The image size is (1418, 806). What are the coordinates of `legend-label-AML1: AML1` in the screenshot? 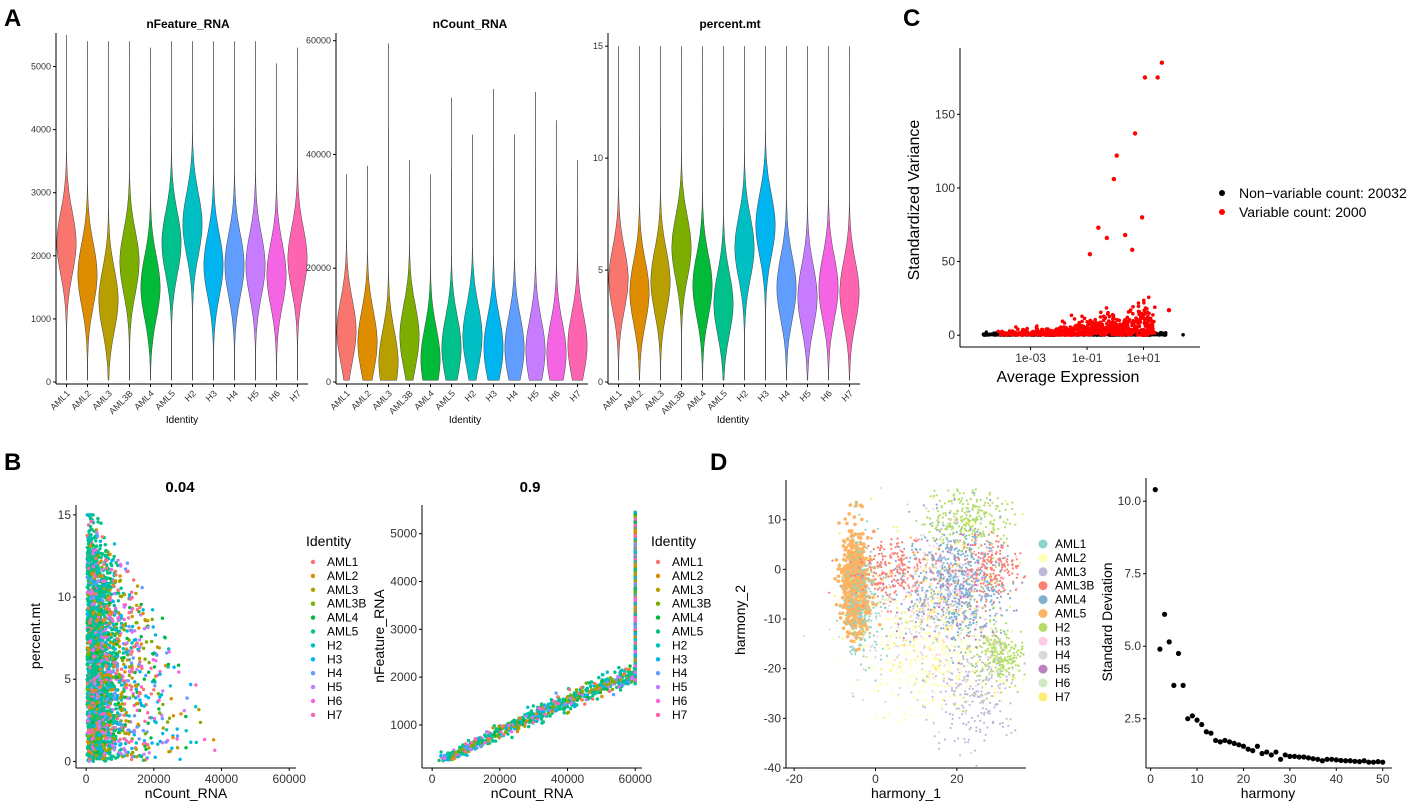 It's located at (343, 562).